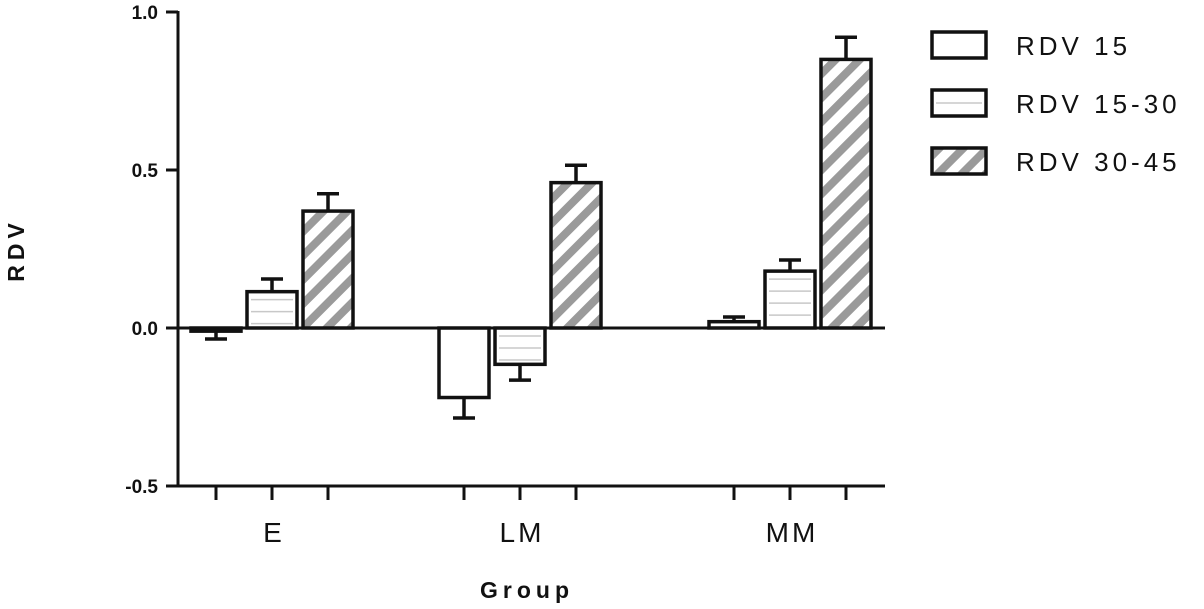 The height and width of the screenshot is (609, 1204). I want to click on y-tick-label: 0.0, so click(145, 329).